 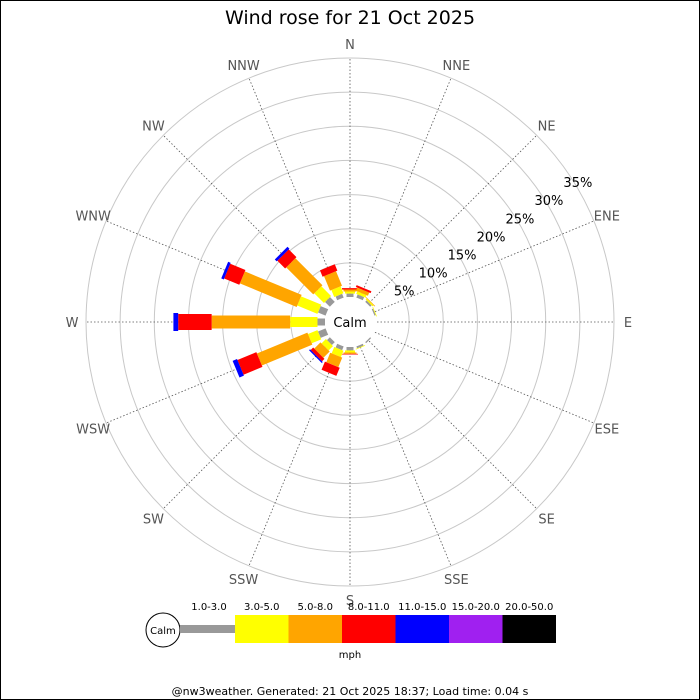 What do you see at coordinates (251, 322) in the screenshot?
I see `bar-w-5.0-8.0` at bounding box center [251, 322].